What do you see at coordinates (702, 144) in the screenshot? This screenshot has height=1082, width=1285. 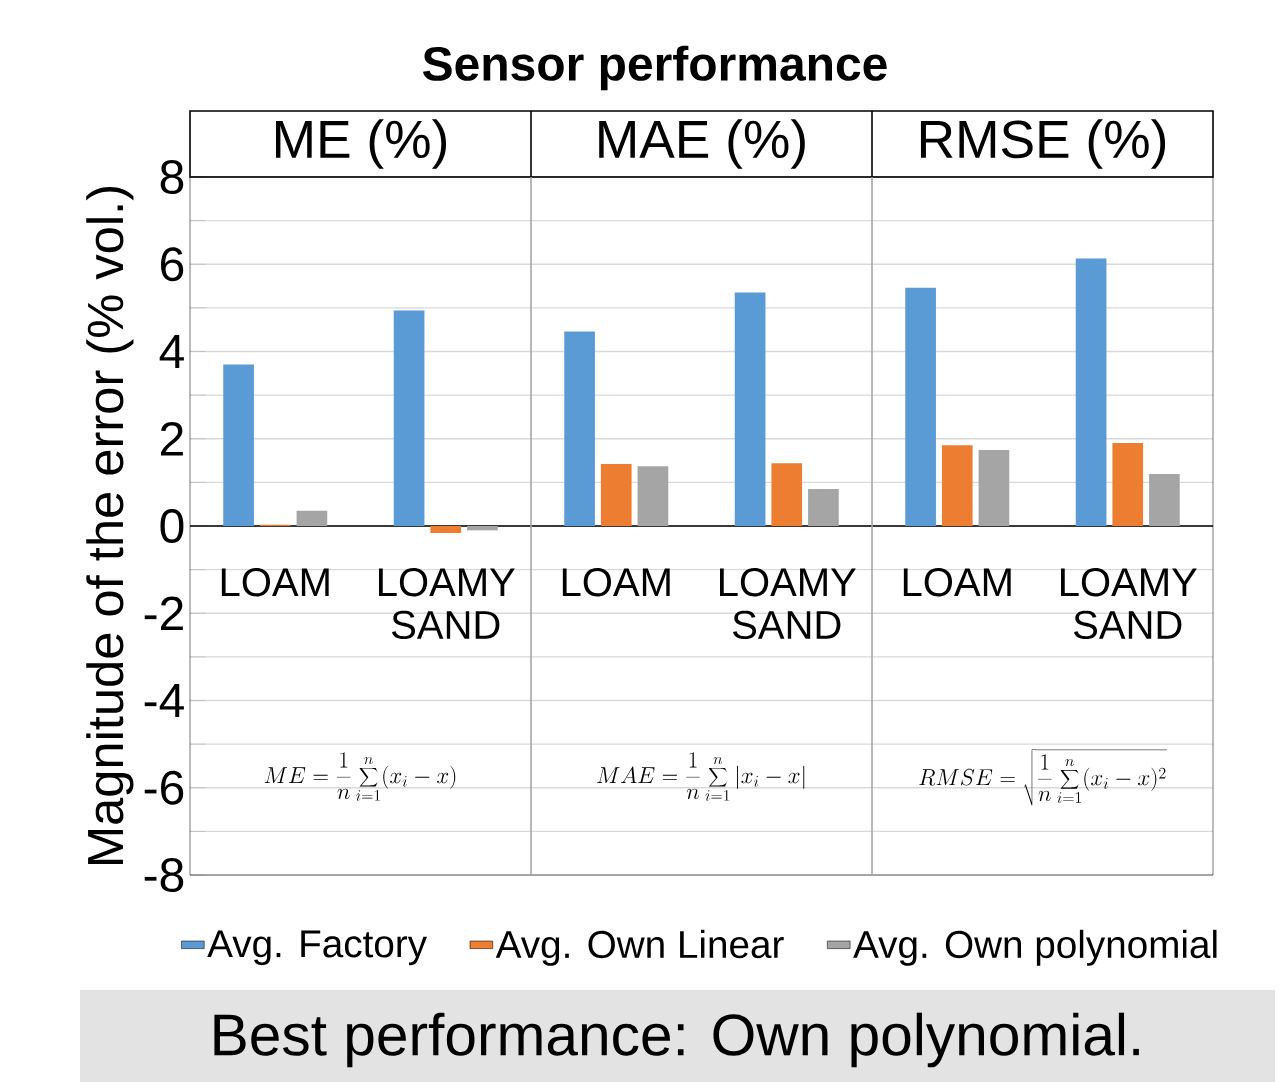 I see `text: MAE (%)` at bounding box center [702, 144].